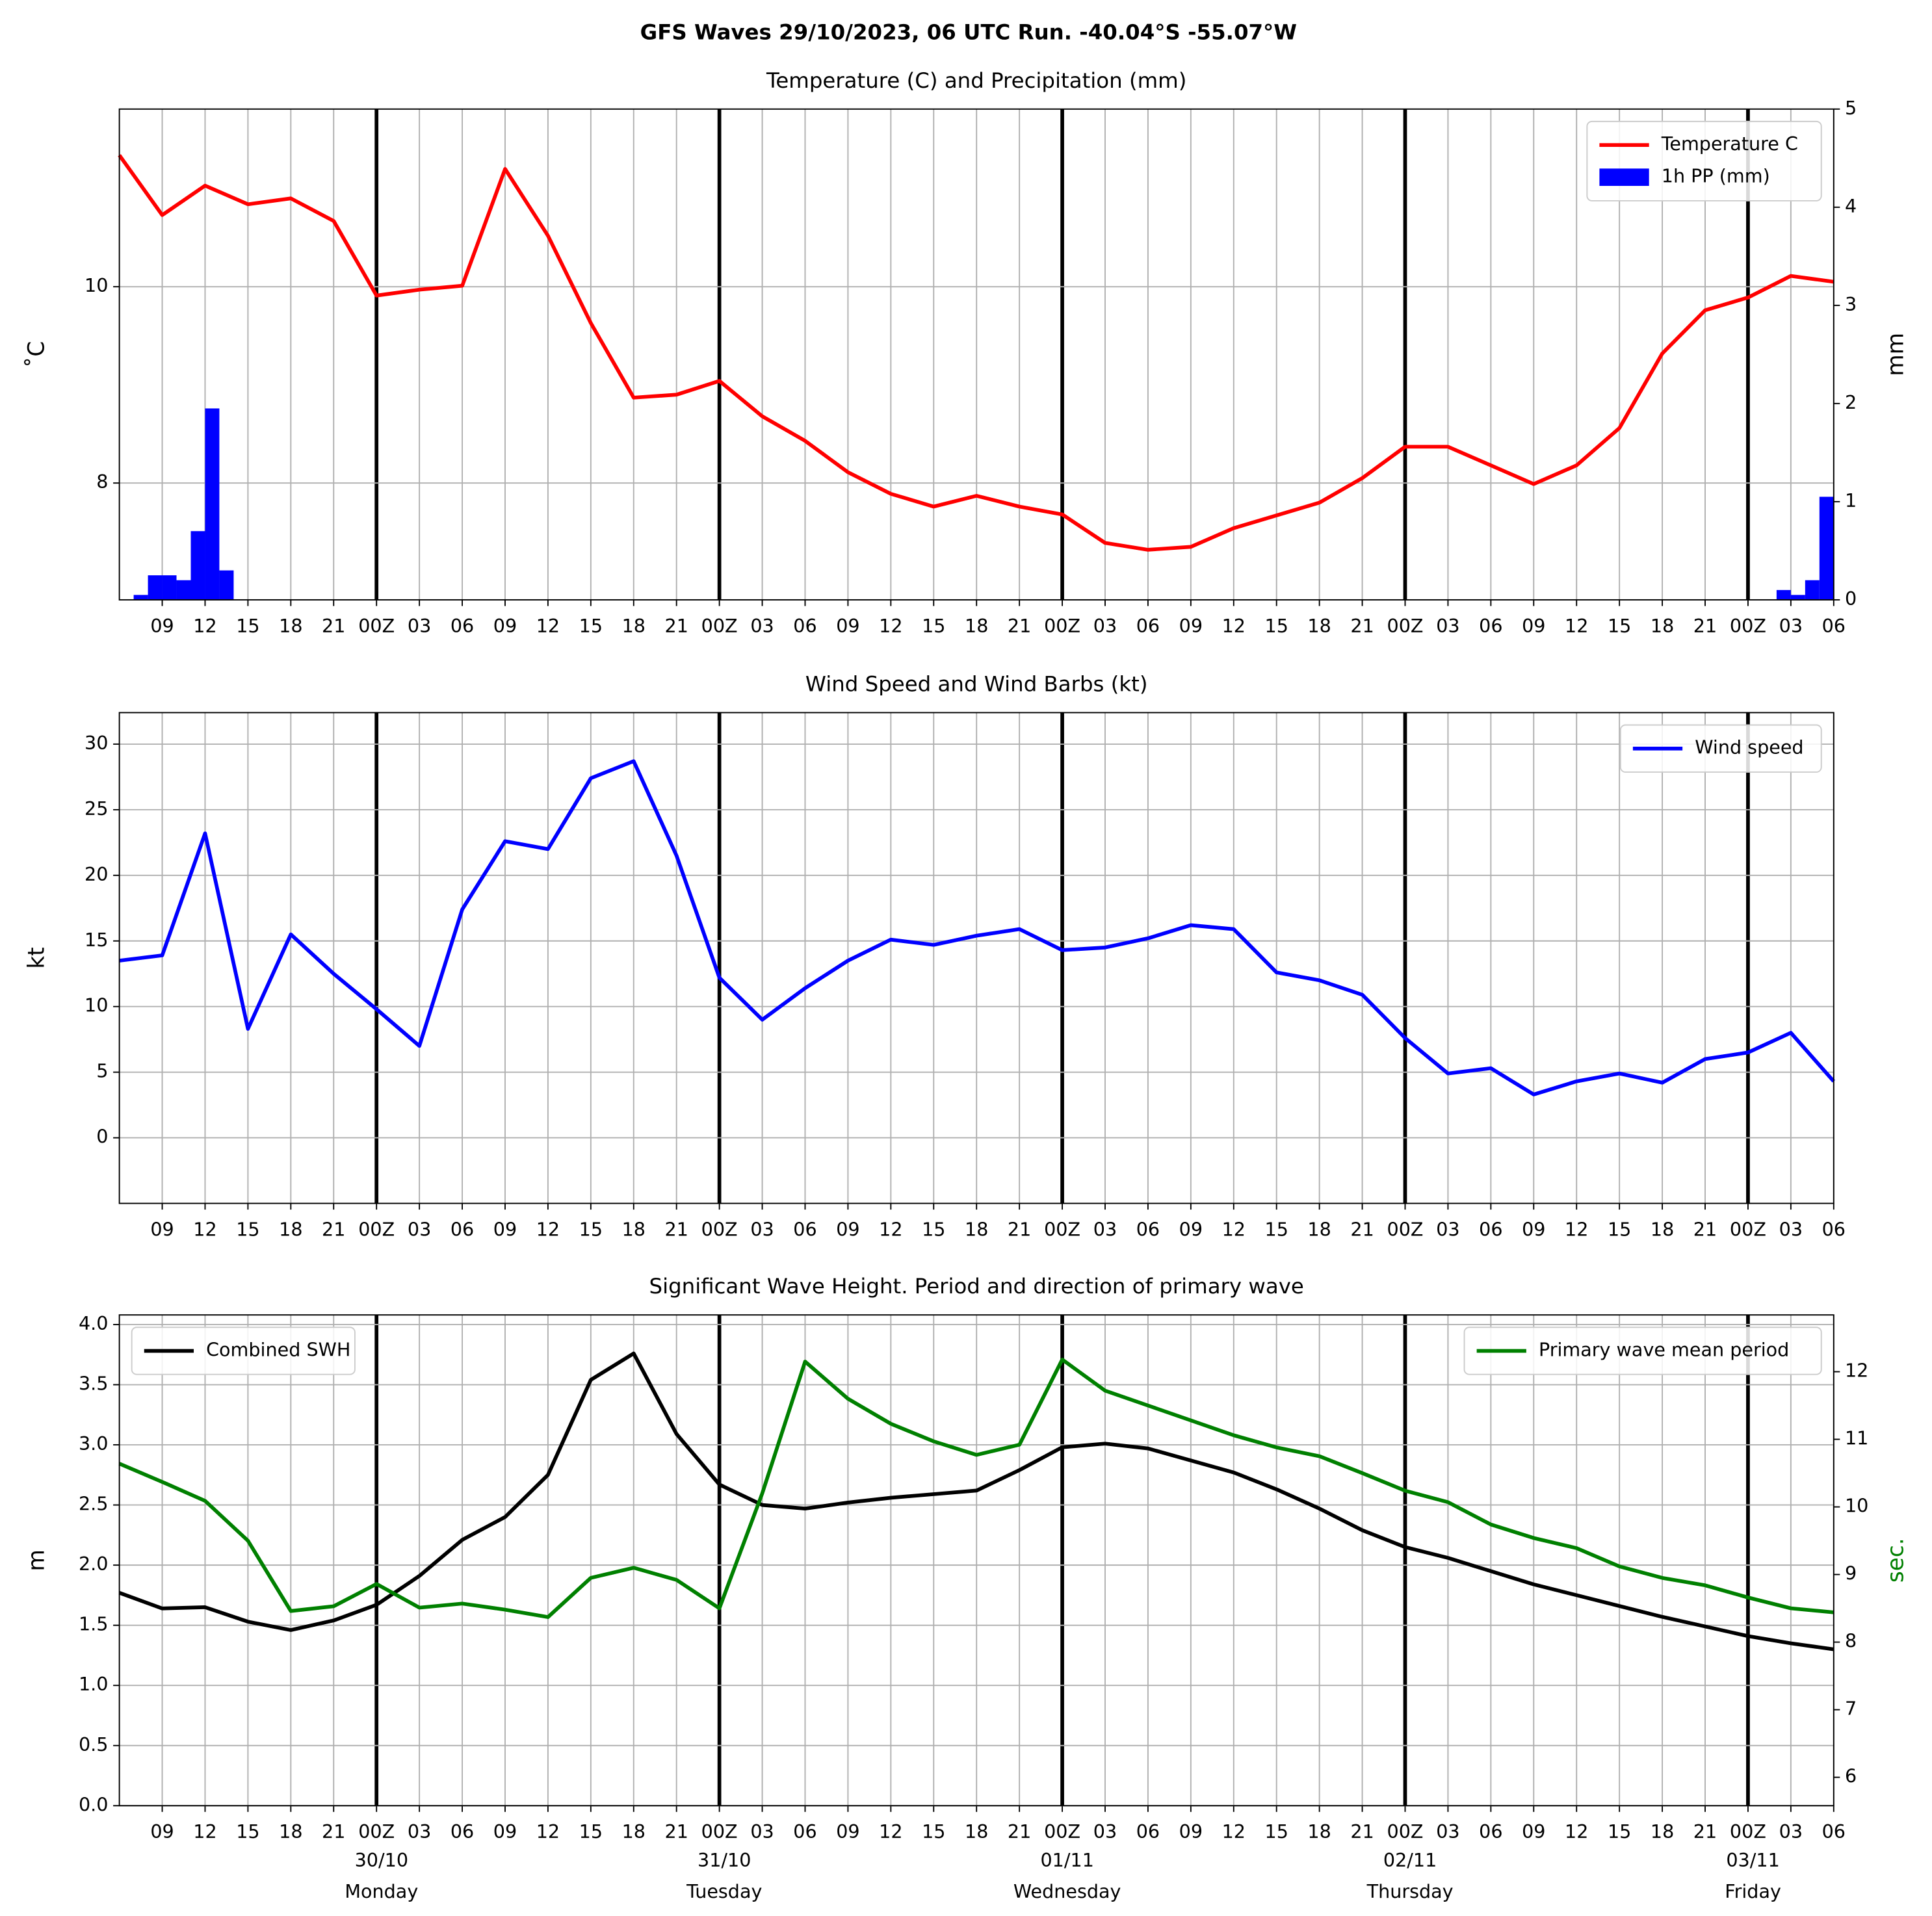 This screenshot has height=1916, width=1932. Describe the element at coordinates (1753, 1860) in the screenshot. I see `date-label: 03/11` at that location.